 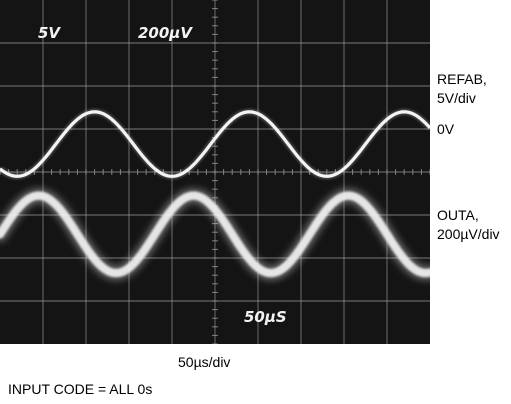 What do you see at coordinates (458, 215) in the screenshot?
I see `outa-label-line-1: OUTA,` at bounding box center [458, 215].